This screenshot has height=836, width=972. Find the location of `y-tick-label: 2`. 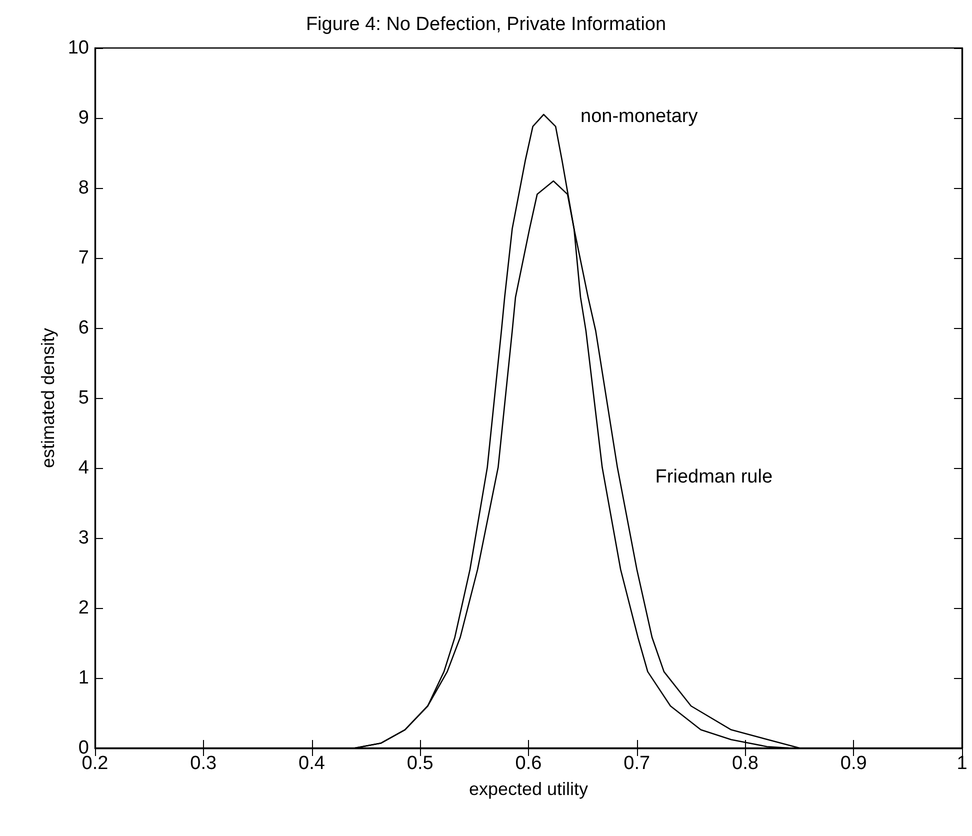

y-tick-label: 2 is located at coordinates (83, 608).